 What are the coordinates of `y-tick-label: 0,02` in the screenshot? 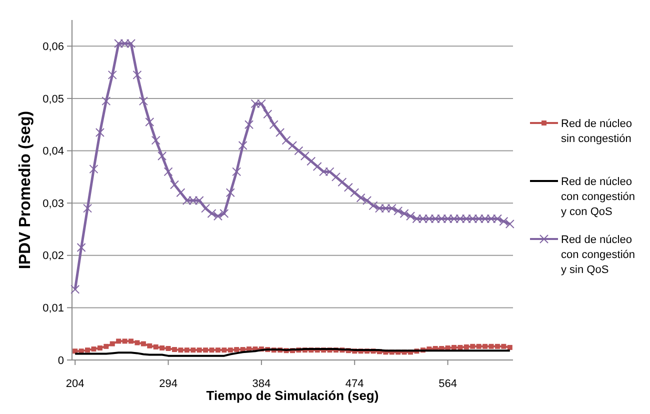 It's located at (53, 256).